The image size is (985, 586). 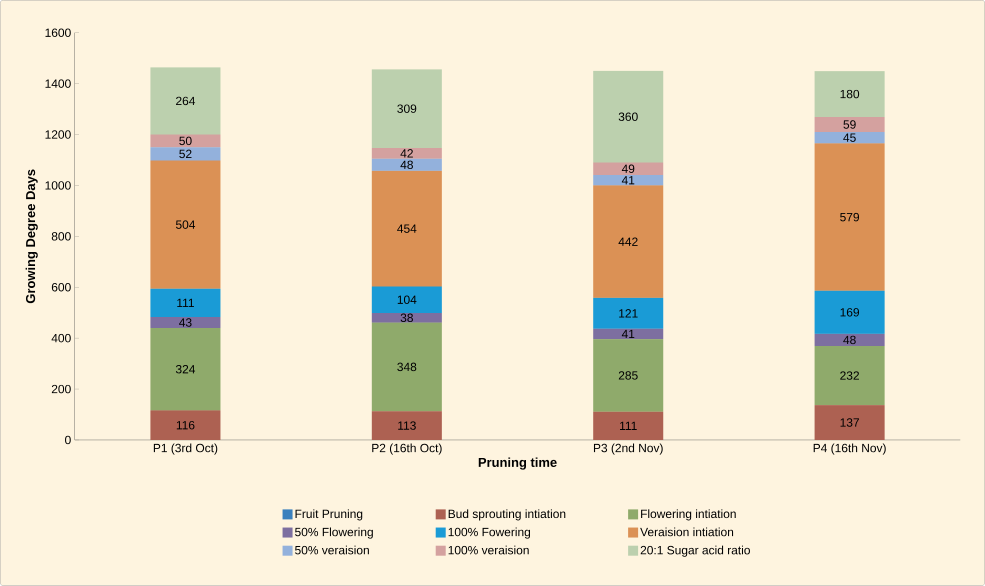 What do you see at coordinates (407, 449) in the screenshot?
I see `x-tick-label: P2 (16th Oct)` at bounding box center [407, 449].